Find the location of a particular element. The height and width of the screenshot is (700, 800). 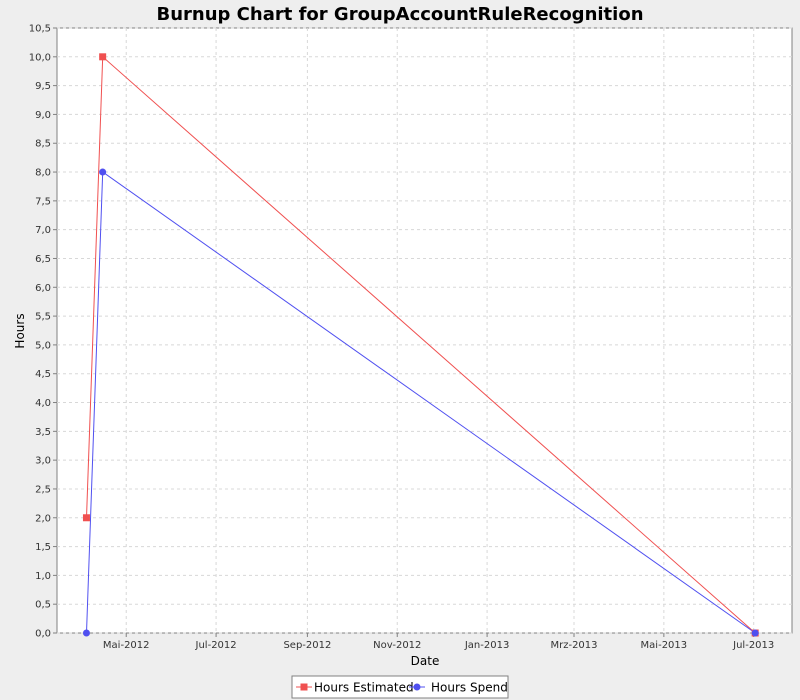

y-tick-label: 3,0 is located at coordinates (43, 461).